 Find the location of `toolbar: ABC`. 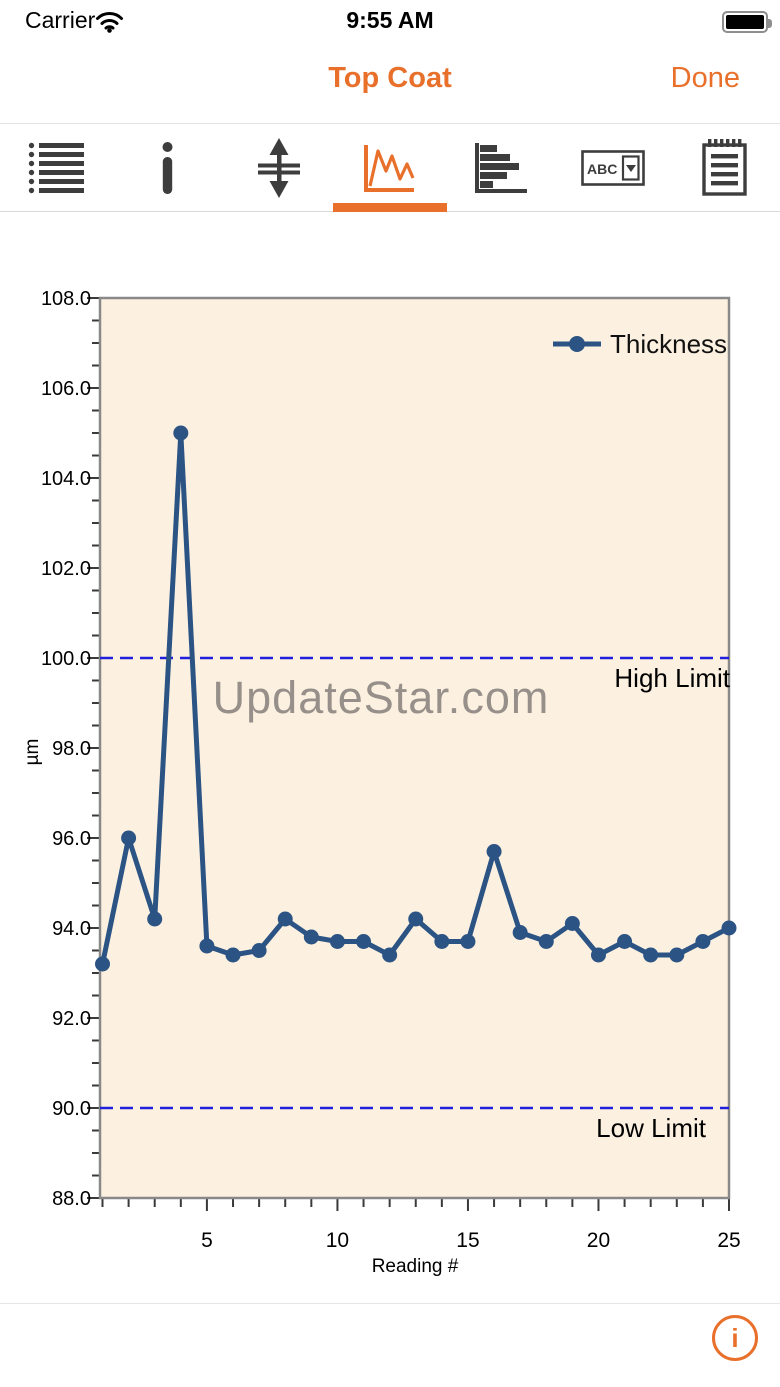

toolbar: ABC is located at coordinates (390, 167).